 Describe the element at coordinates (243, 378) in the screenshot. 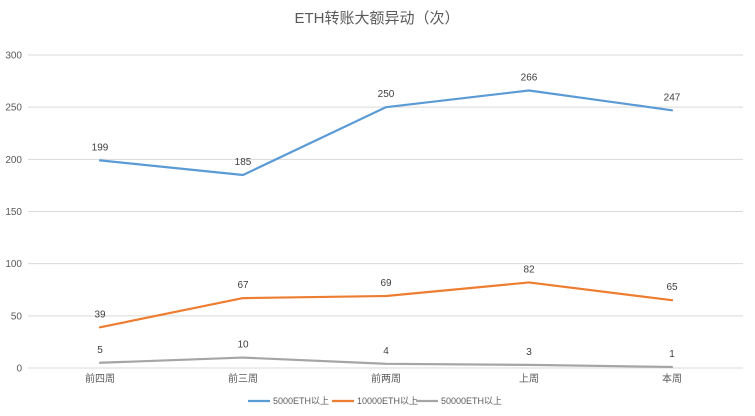

I see `x-tick-label: 前三周` at that location.